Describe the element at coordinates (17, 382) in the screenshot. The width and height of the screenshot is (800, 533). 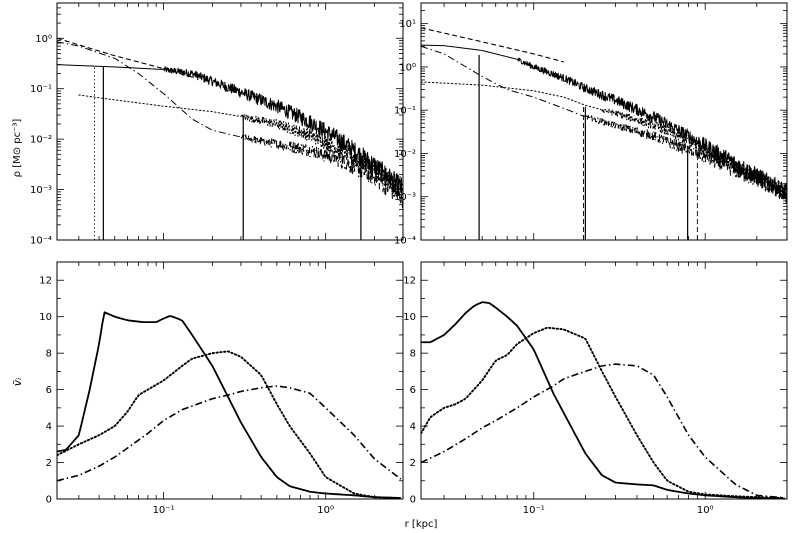
I see `bottom-left-ylabel: ṽᵢ` at that location.